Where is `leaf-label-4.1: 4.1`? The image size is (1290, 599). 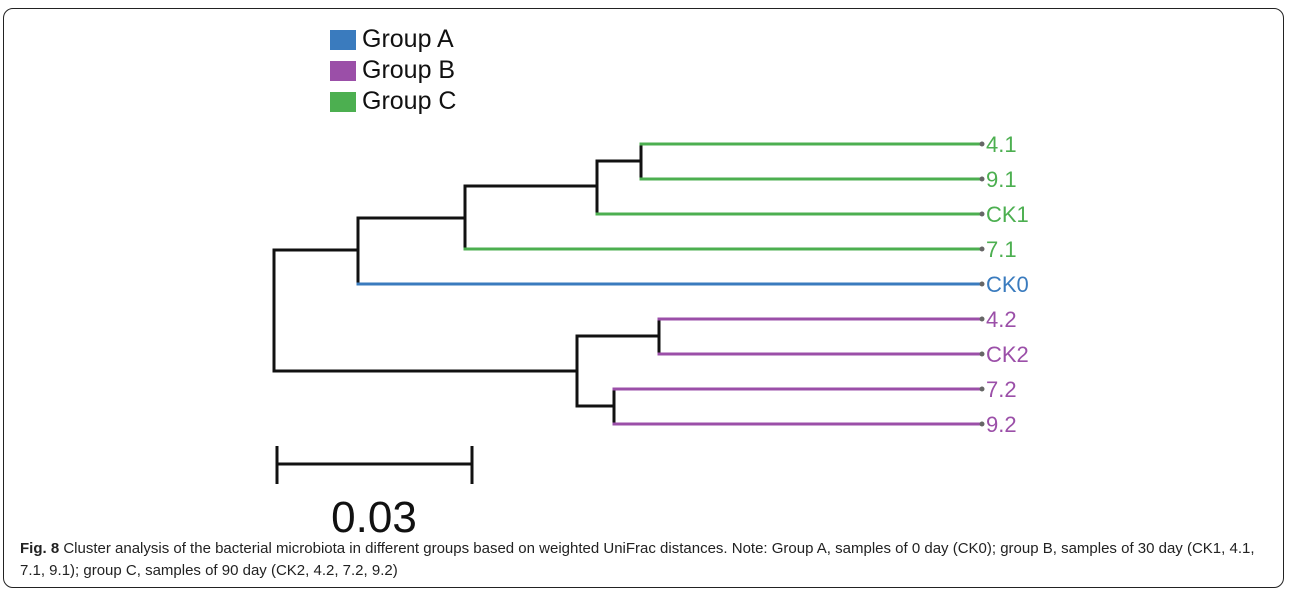 leaf-label-4.1: 4.1 is located at coordinates (1001, 144).